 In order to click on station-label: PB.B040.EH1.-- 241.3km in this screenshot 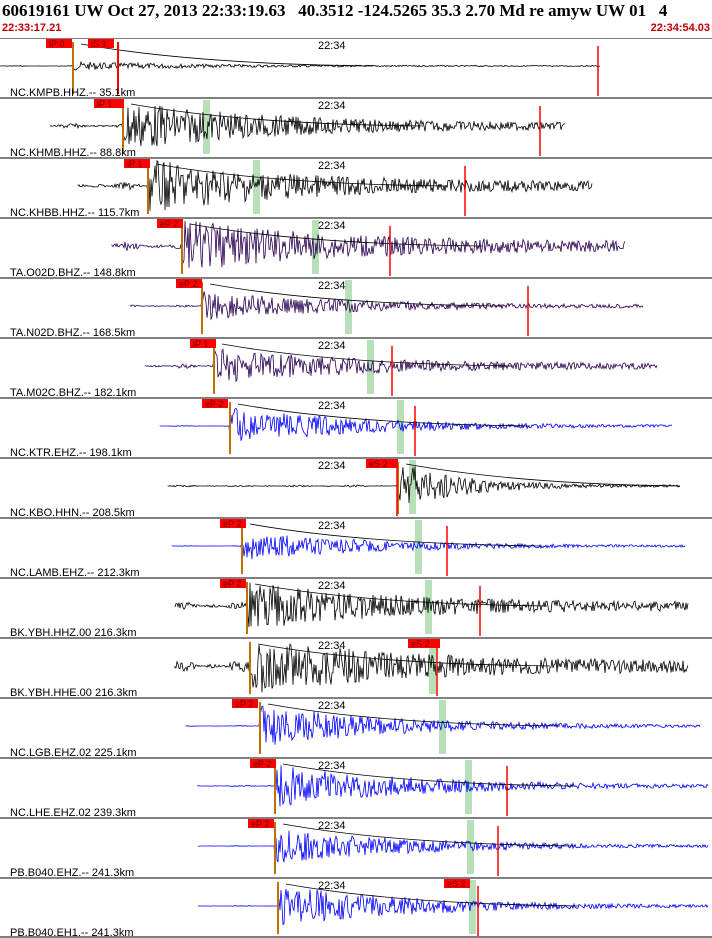, I will do `click(72, 932)`.